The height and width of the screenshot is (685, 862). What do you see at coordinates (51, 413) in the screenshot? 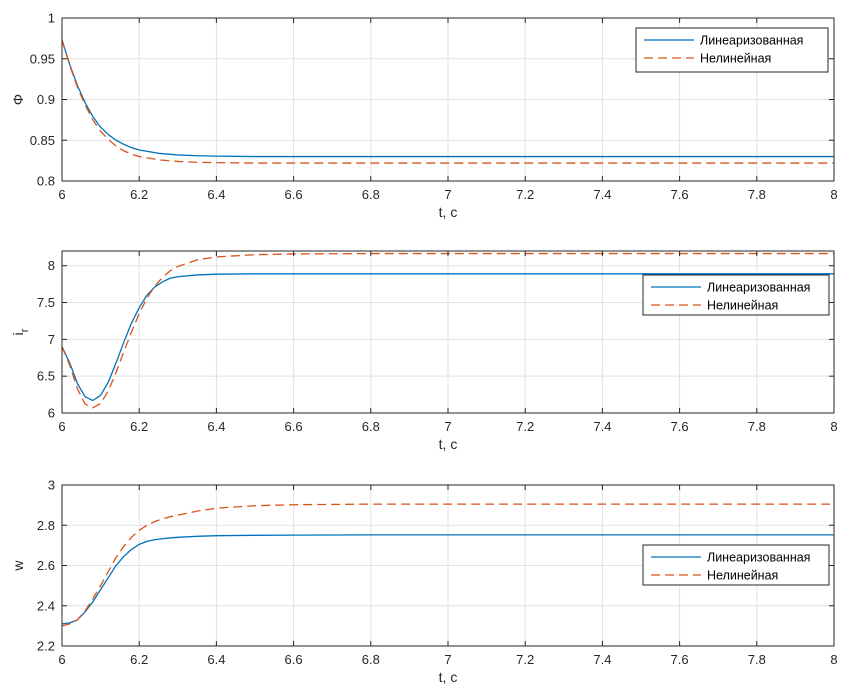
I see `y-tick-label: 6` at bounding box center [51, 413].